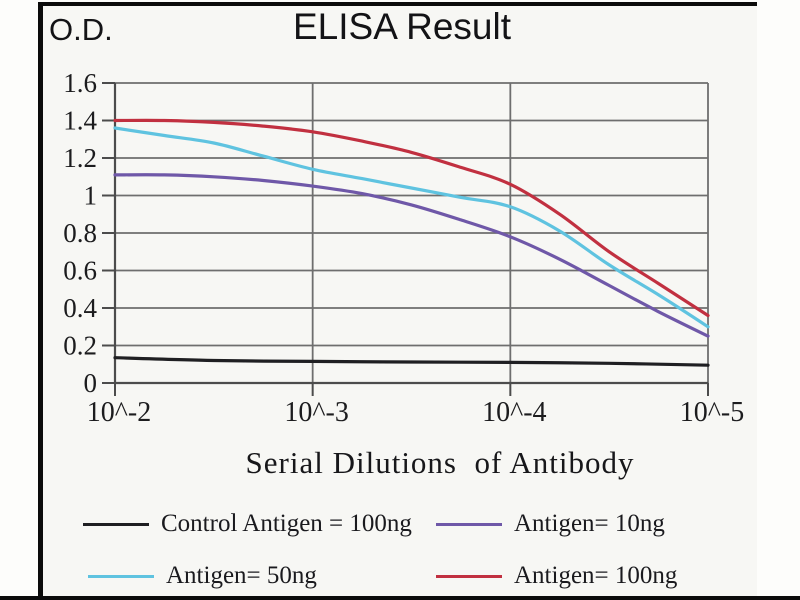 The image size is (800, 600). Describe the element at coordinates (80, 308) in the screenshot. I see `y-tick-label: 0.4` at that location.